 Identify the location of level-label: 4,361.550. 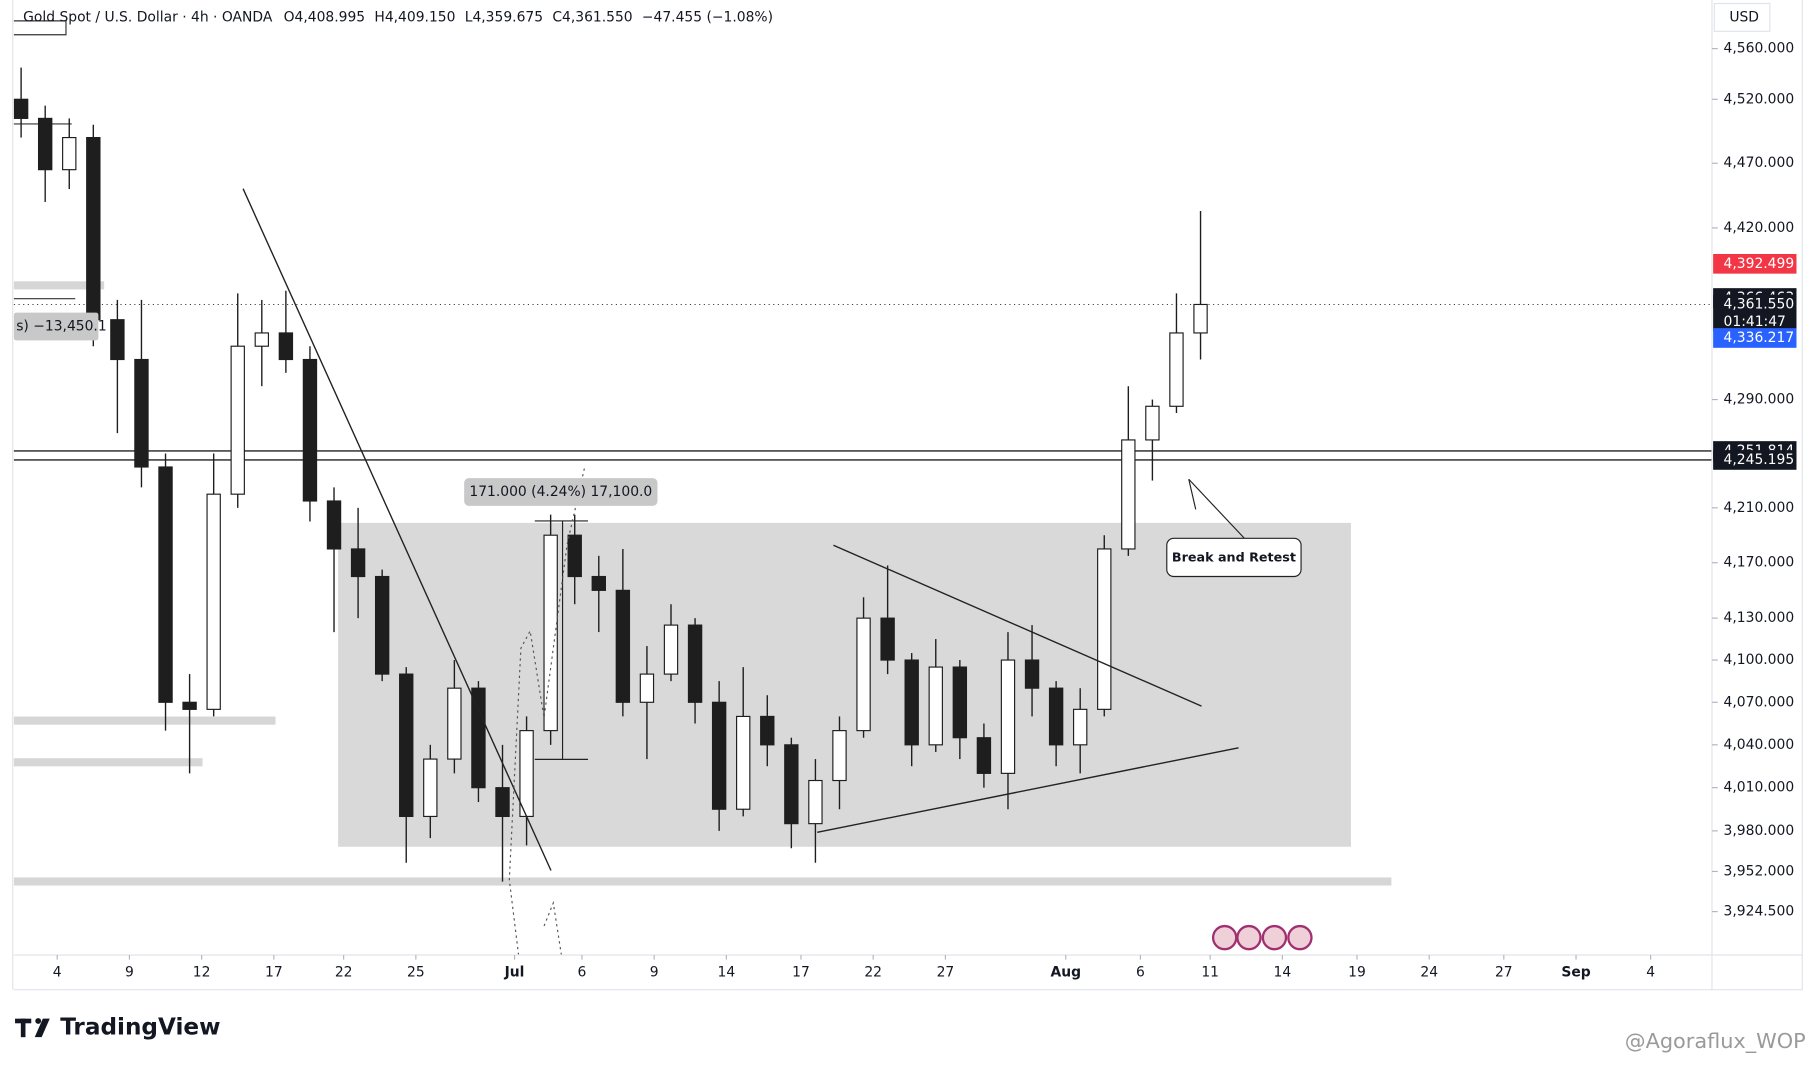
(1759, 304).